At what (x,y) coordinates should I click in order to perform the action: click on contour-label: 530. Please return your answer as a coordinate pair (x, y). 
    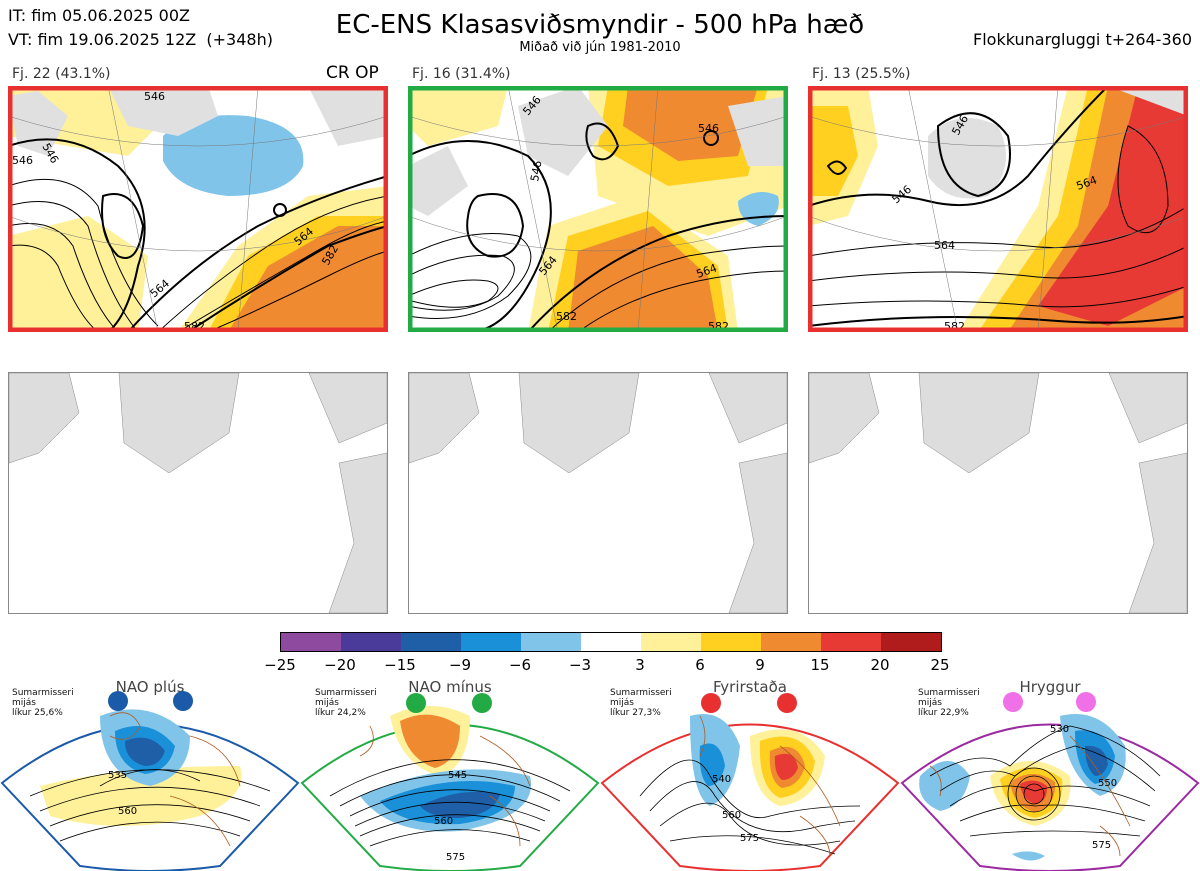
    Looking at the image, I should click on (1059, 729).